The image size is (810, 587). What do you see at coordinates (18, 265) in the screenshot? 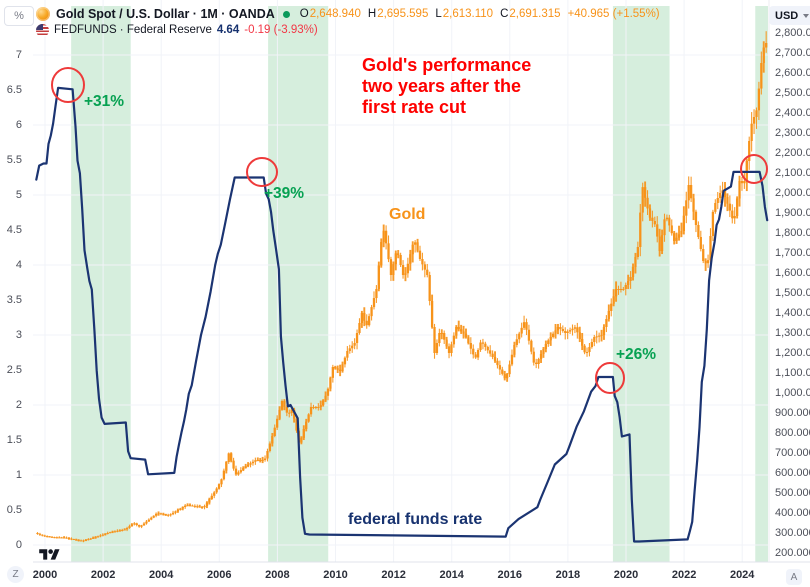
I see `left-axis-tick: 4` at bounding box center [18, 265].